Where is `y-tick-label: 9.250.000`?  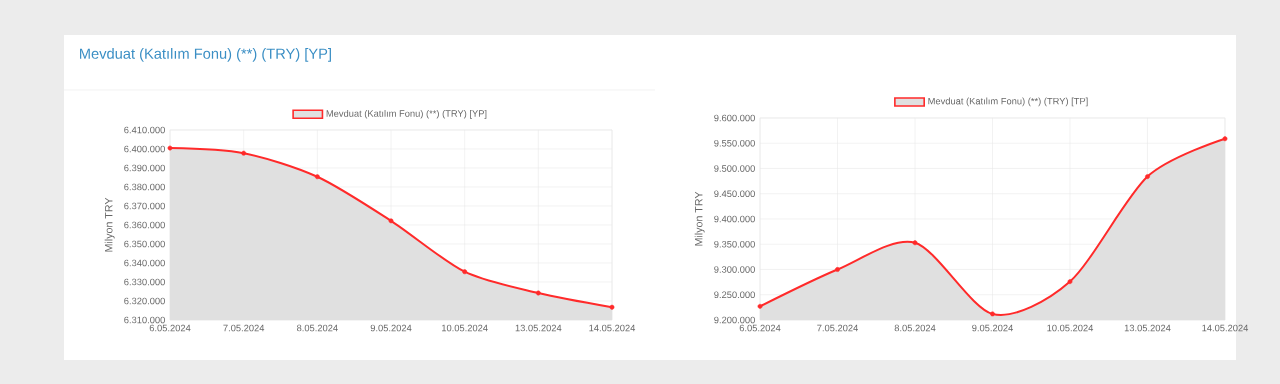
y-tick-label: 9.250.000 is located at coordinates (734, 295).